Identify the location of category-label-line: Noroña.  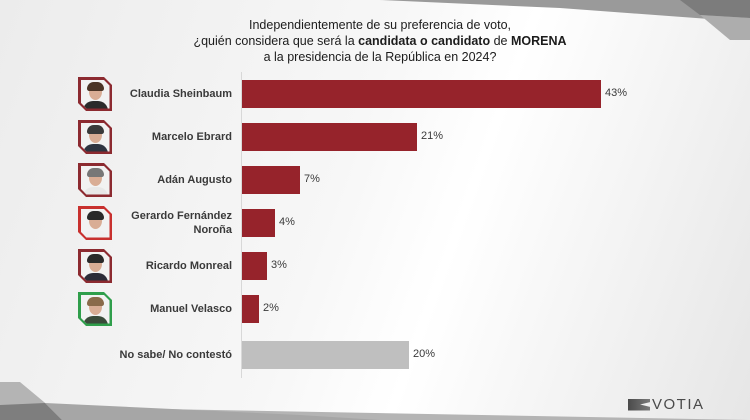
(213, 230).